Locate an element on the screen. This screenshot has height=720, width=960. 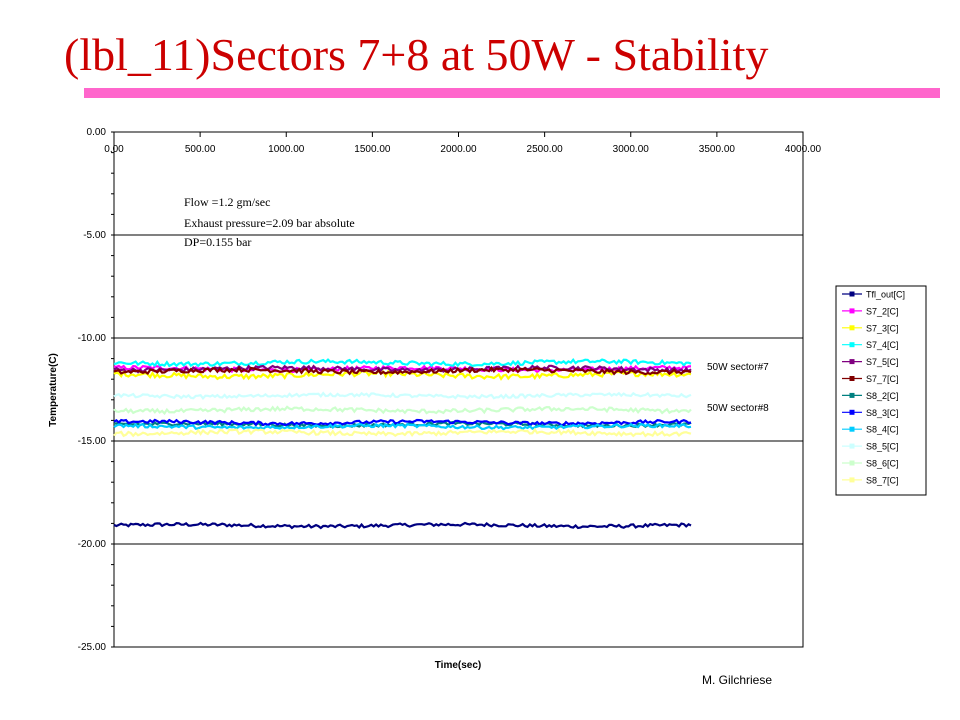
legend-label-5: S7_7[C] is located at coordinates (882, 379).